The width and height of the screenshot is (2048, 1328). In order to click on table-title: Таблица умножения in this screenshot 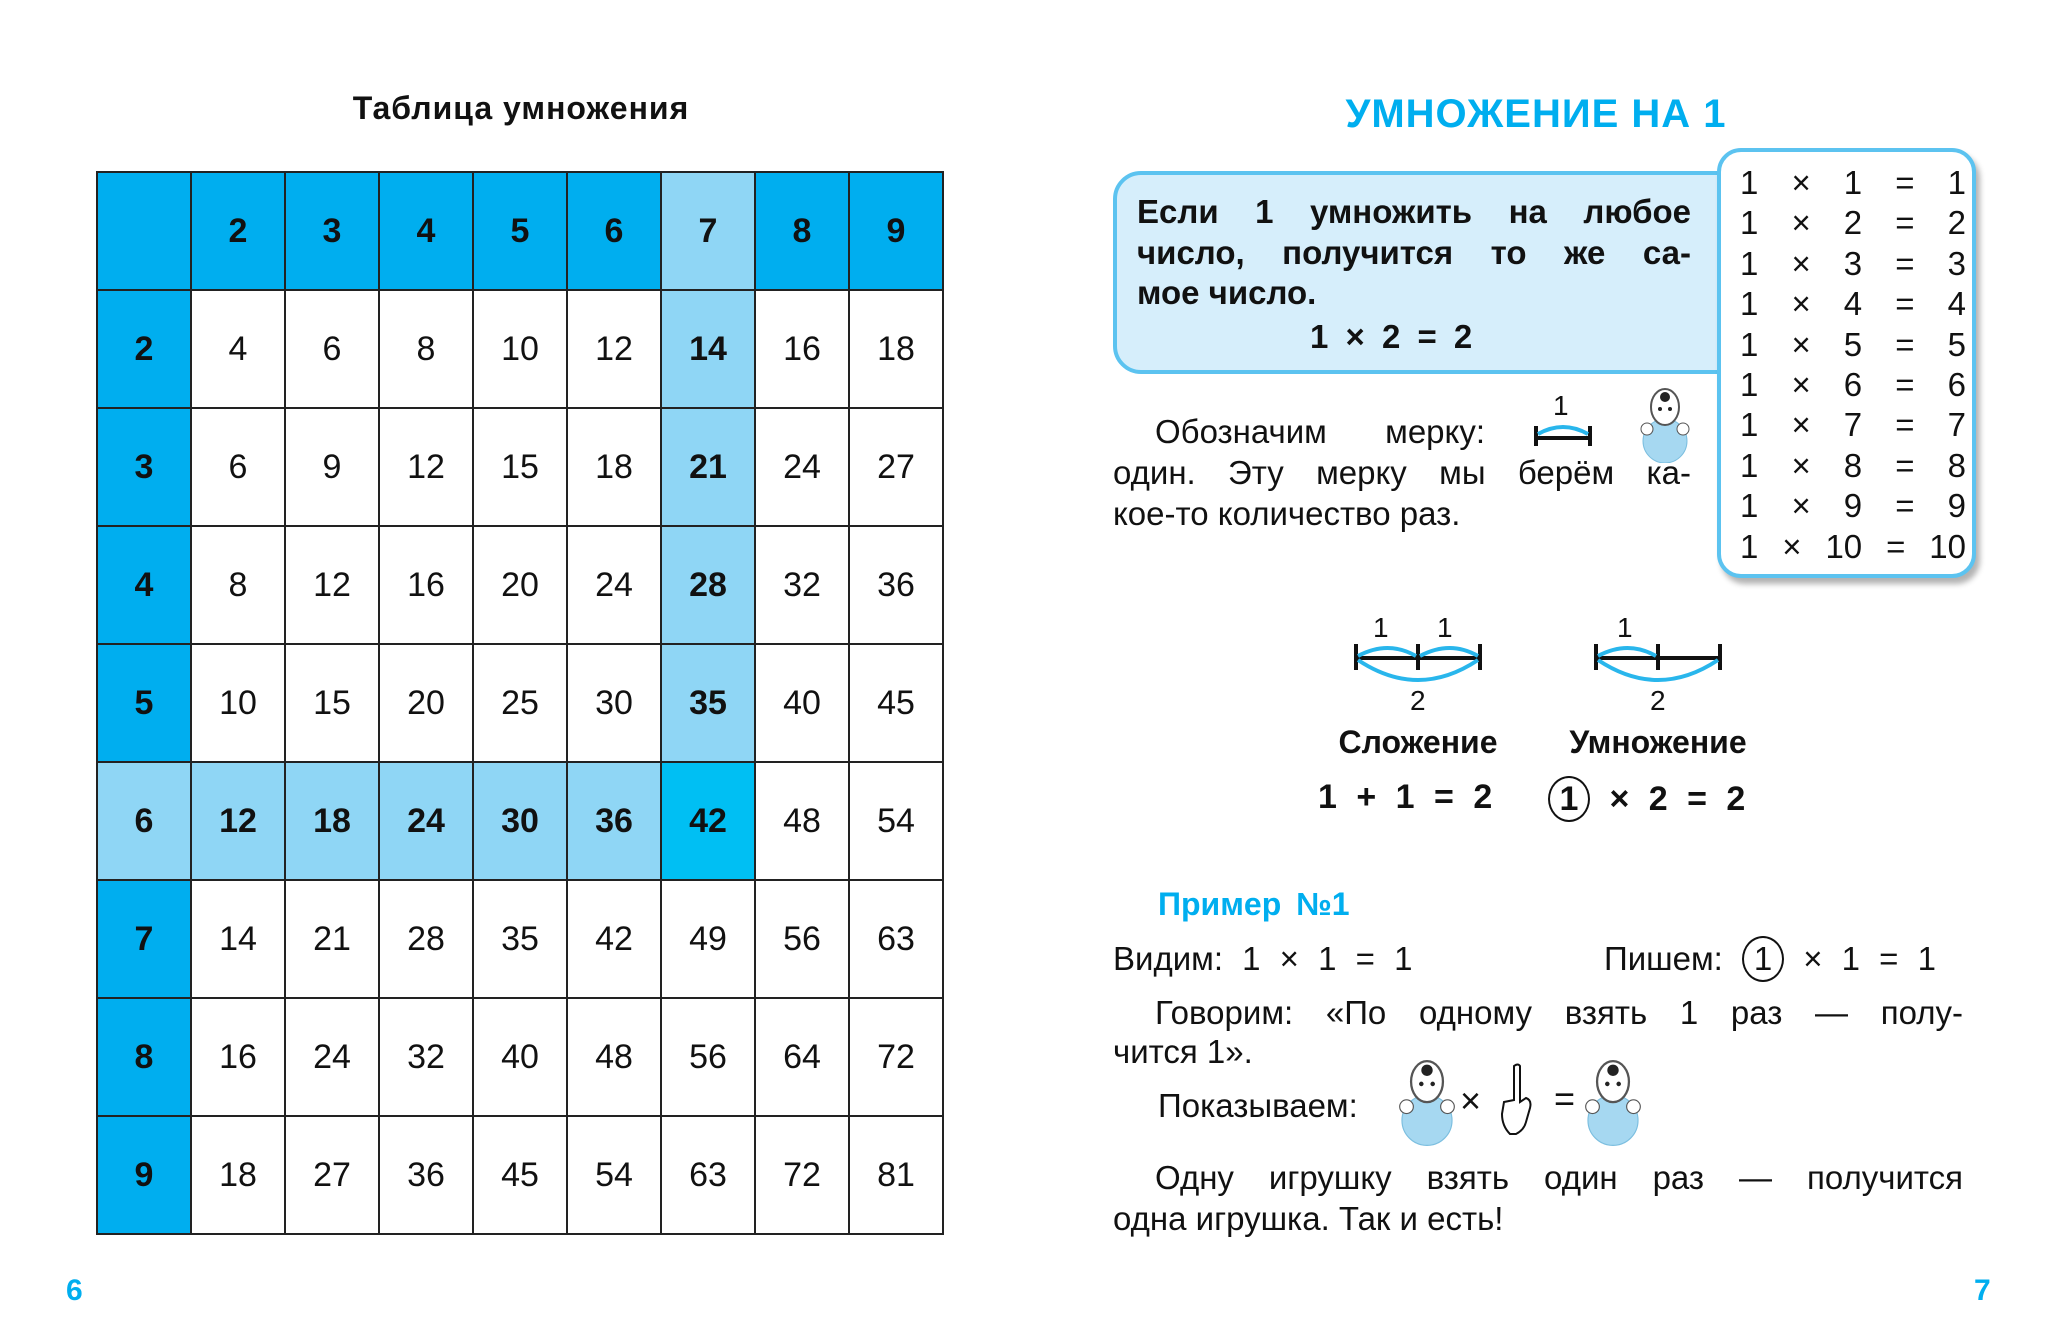, I will do `click(521, 108)`.